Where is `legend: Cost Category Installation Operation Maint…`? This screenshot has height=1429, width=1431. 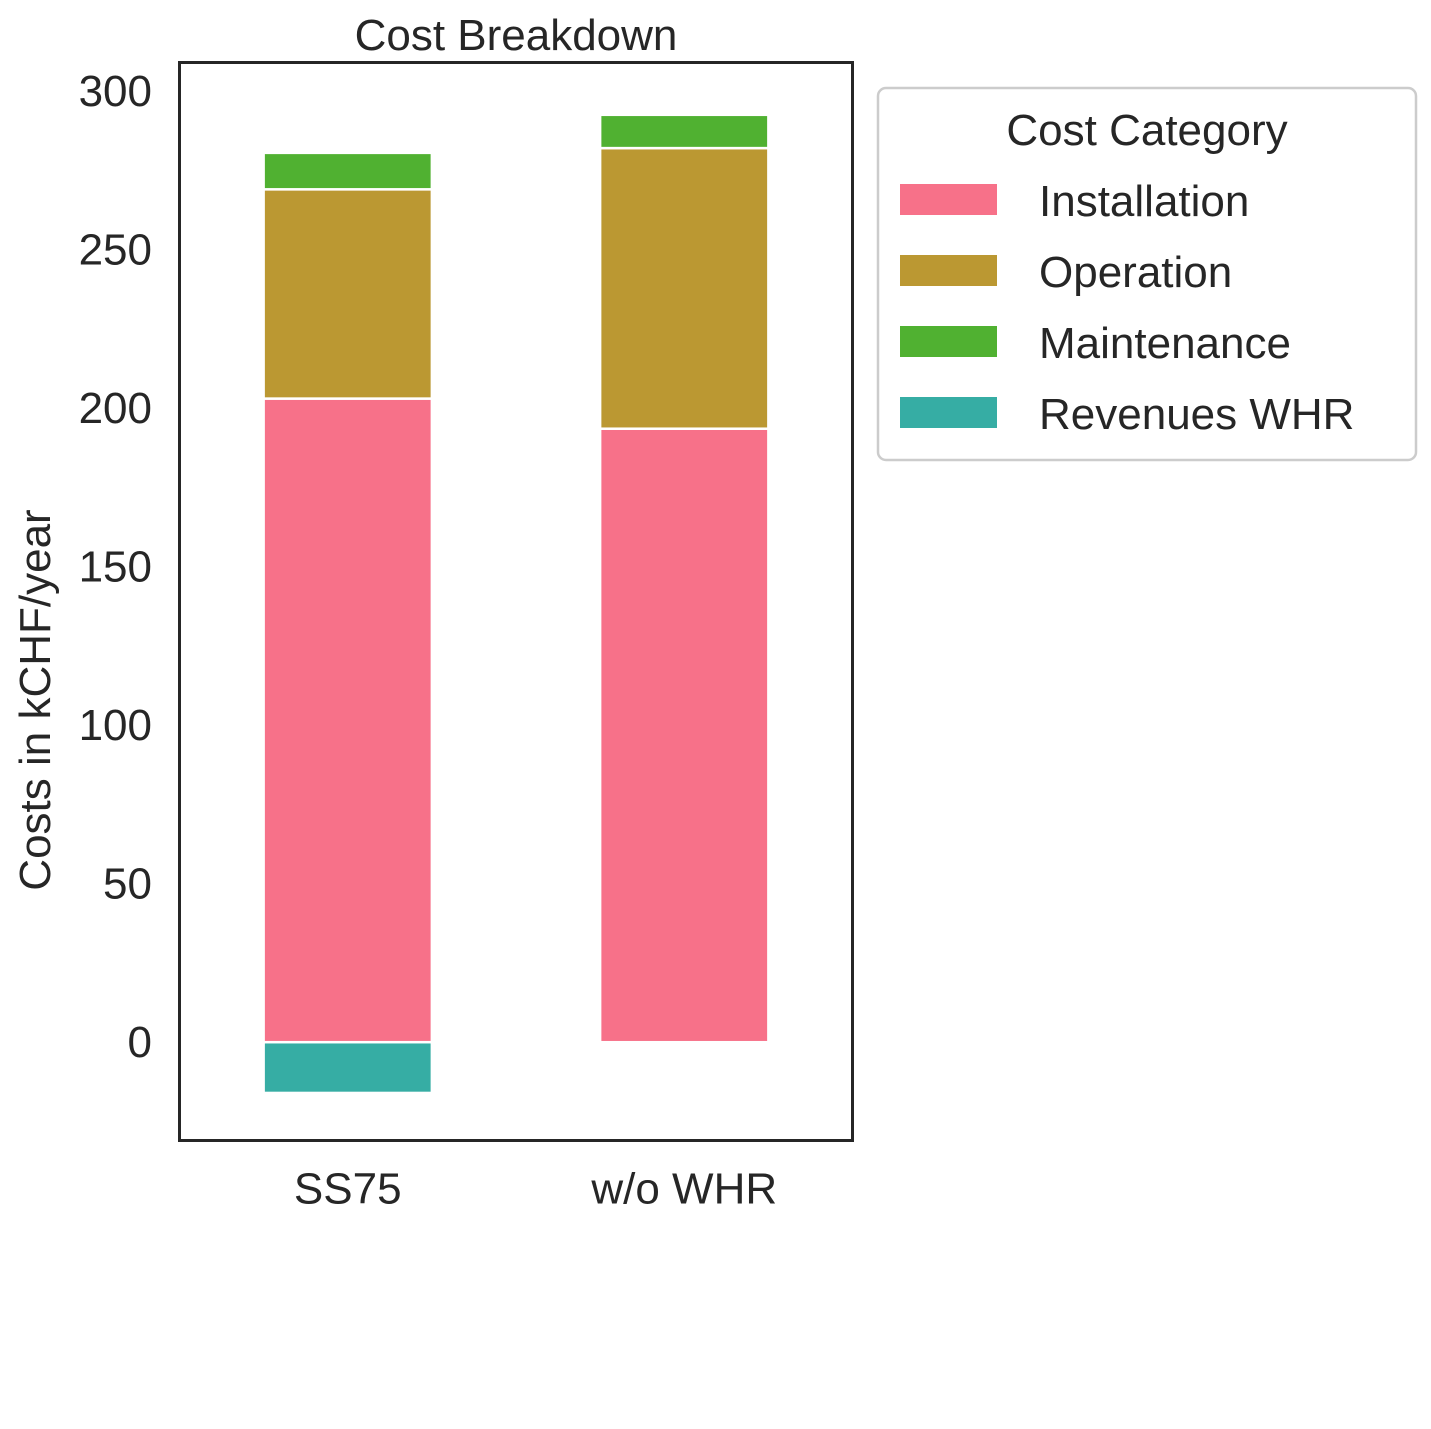
legend: Cost Category Installation Operation Maint… is located at coordinates (1147, 274).